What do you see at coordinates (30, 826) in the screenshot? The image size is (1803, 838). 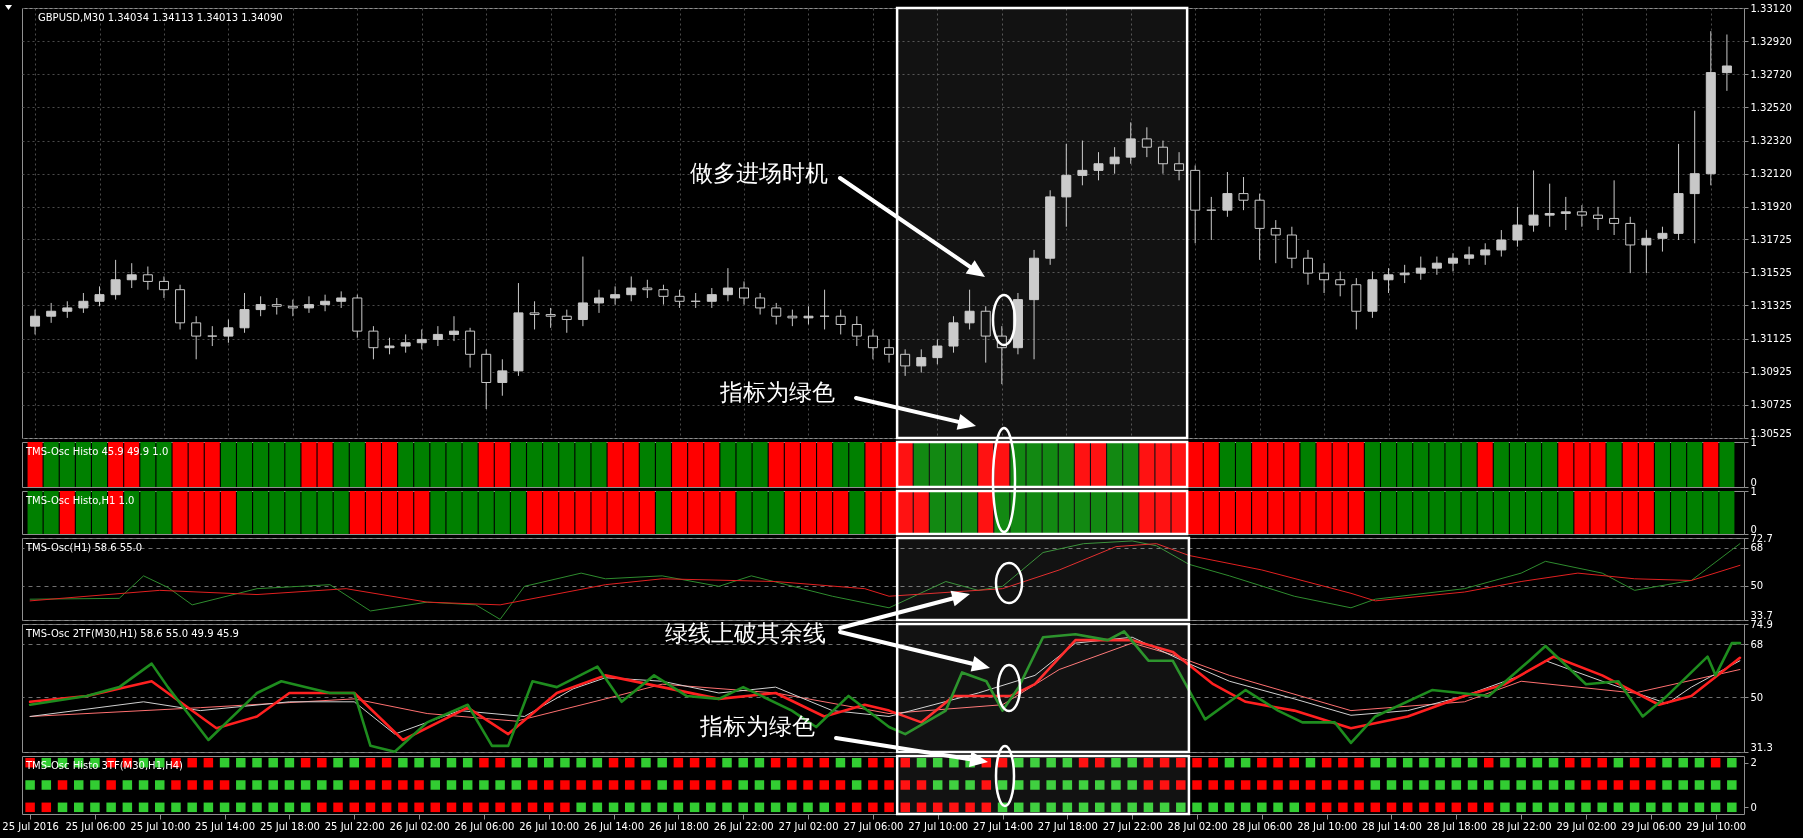 I see `x-tick-label: 25 Jul 2016` at bounding box center [30, 826].